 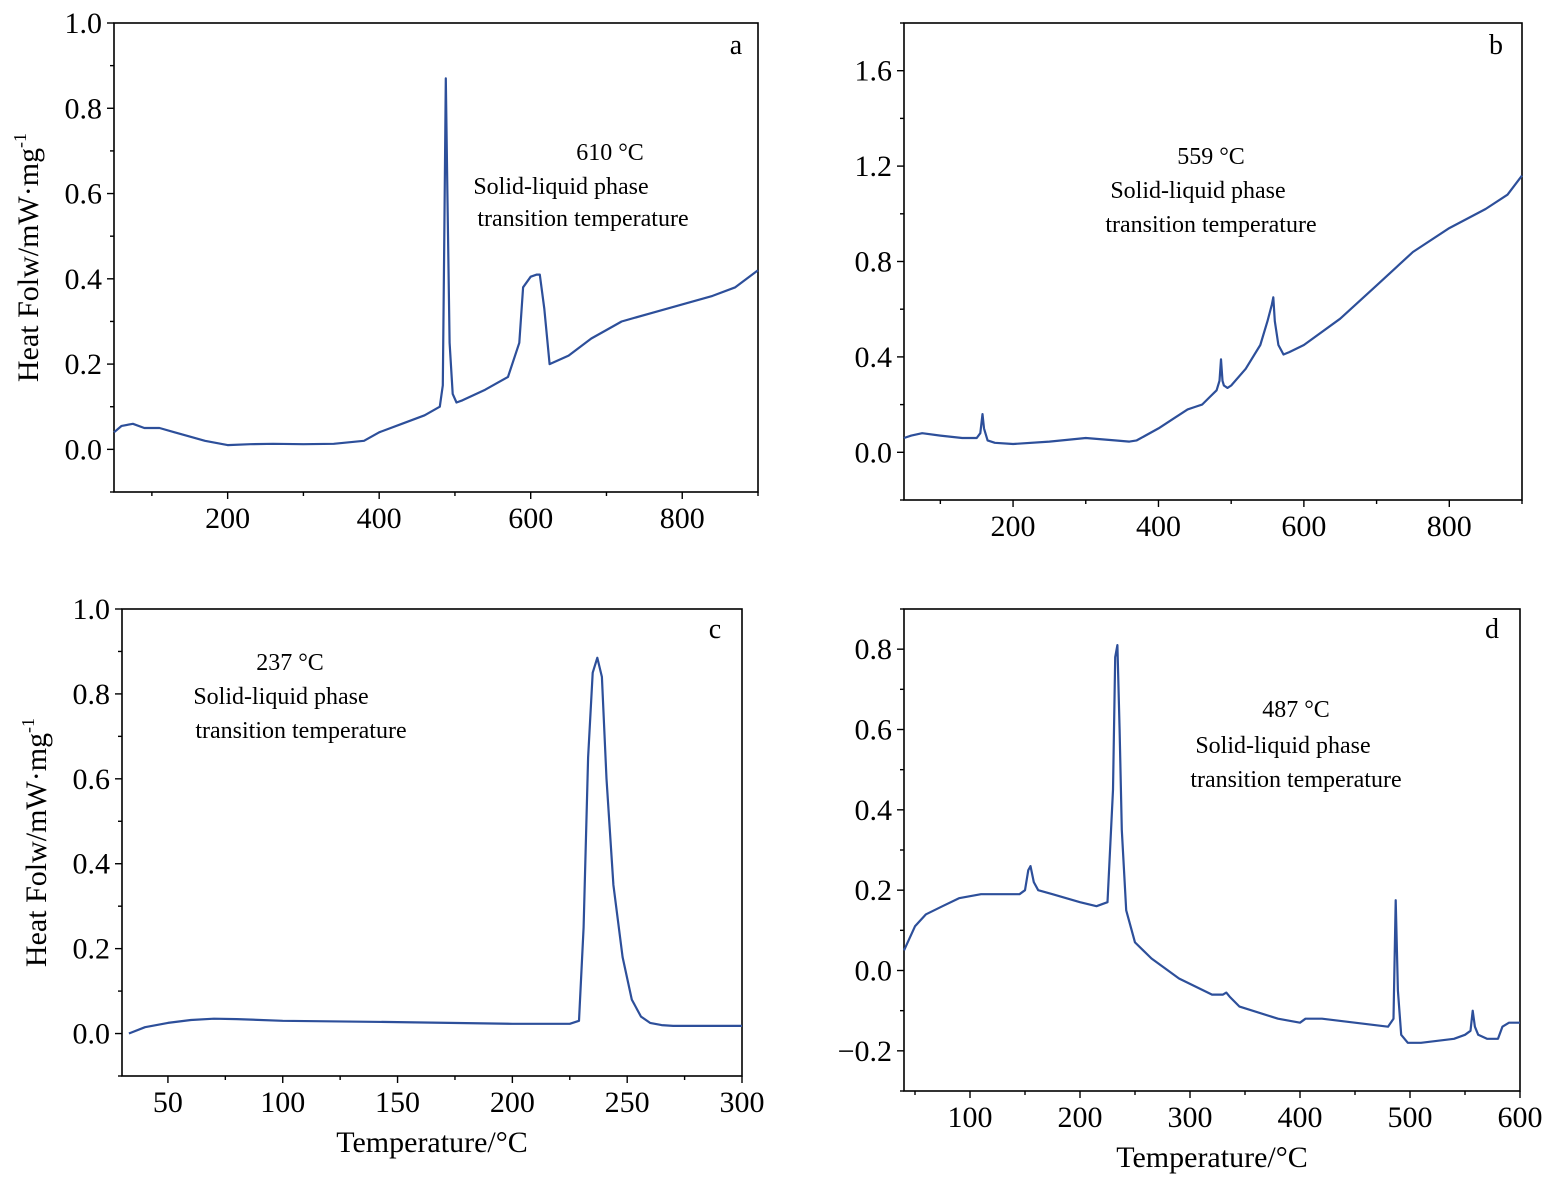 I want to click on annotation-line: 610 °C, so click(x=610, y=153).